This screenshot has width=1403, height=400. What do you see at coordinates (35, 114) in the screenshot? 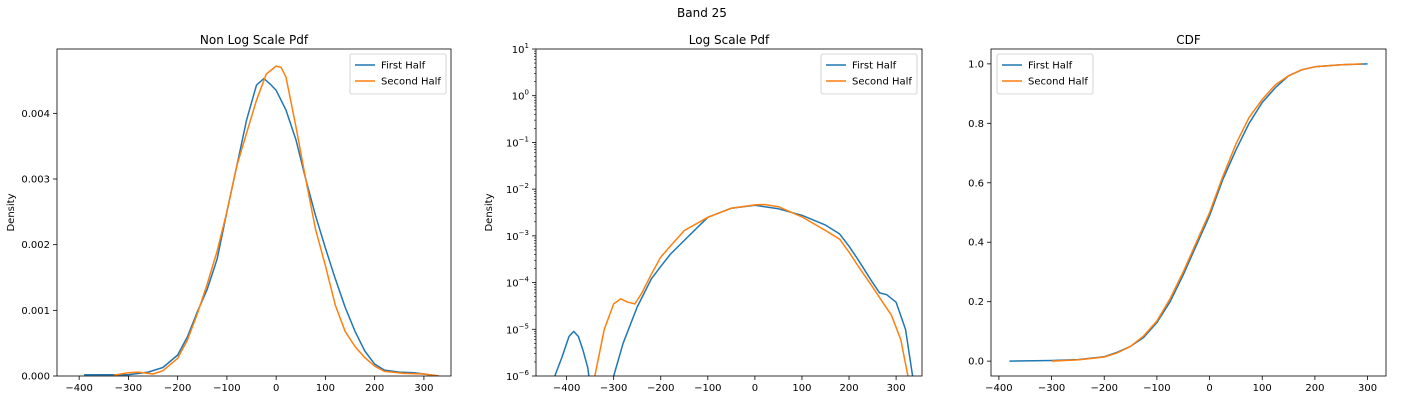
I see `y-tick-label: 0.004` at bounding box center [35, 114].